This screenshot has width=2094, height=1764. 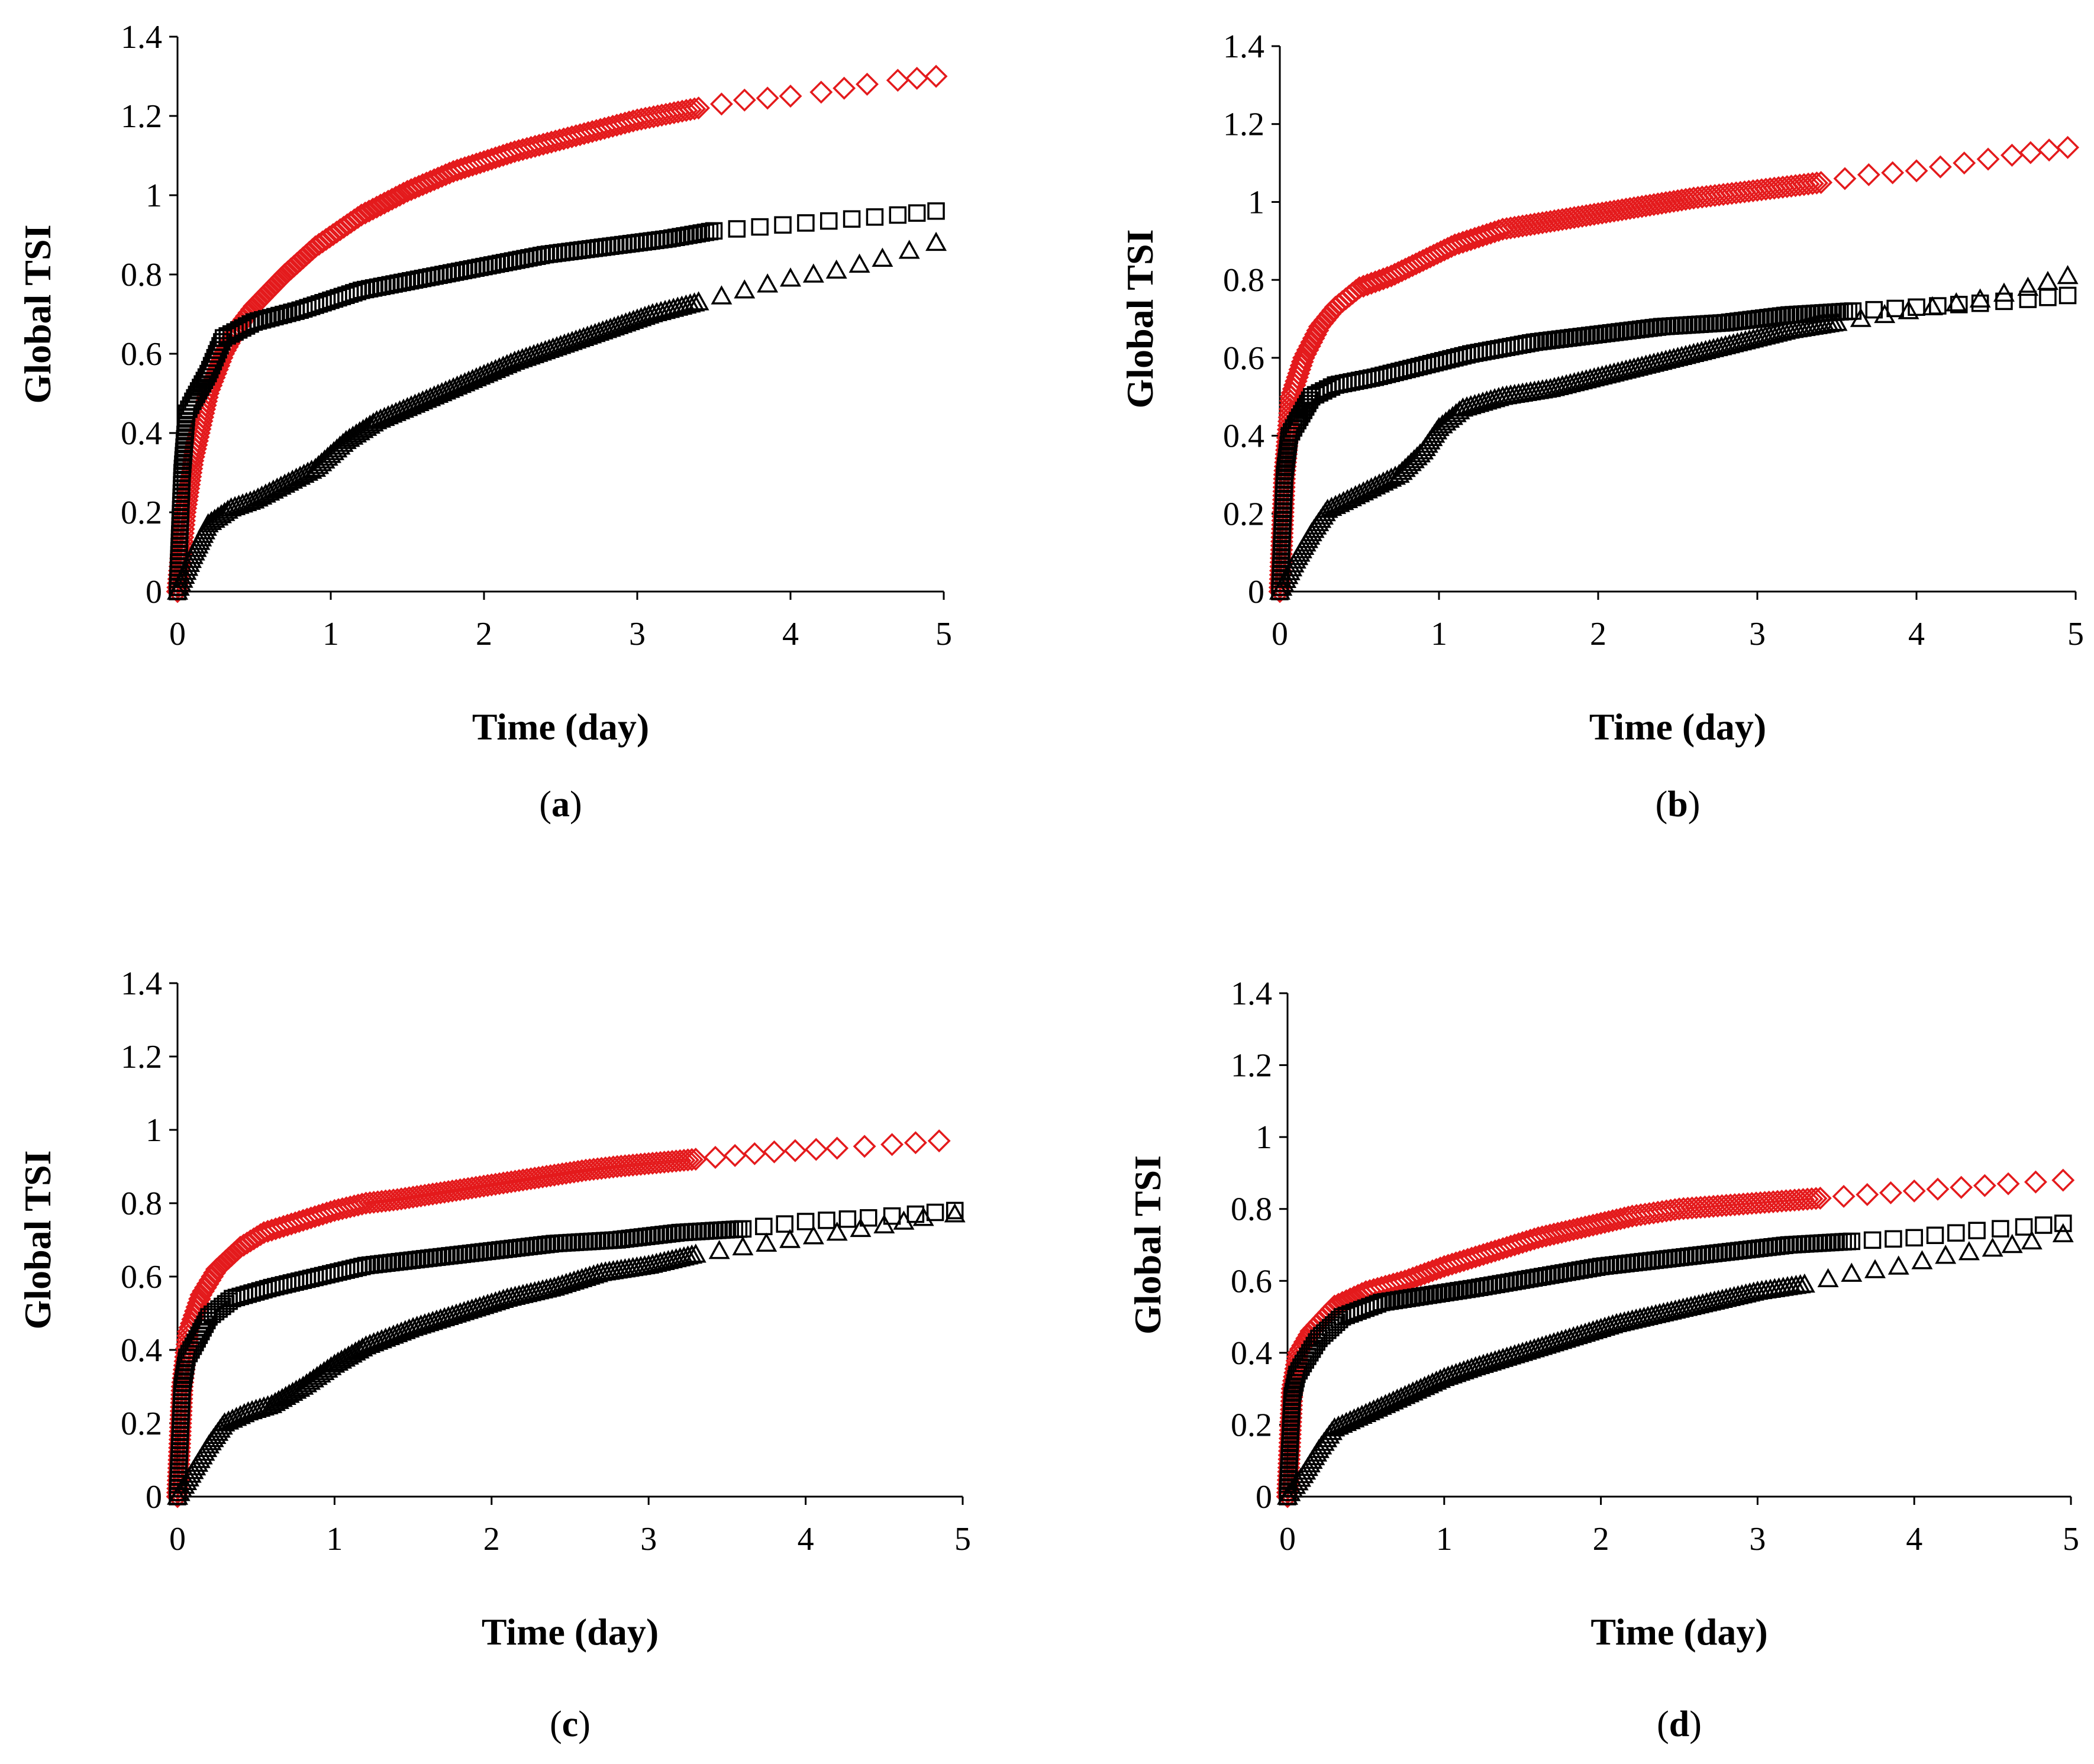 What do you see at coordinates (1601, 1539) in the screenshot?
I see `x-tick-label: 2` at bounding box center [1601, 1539].